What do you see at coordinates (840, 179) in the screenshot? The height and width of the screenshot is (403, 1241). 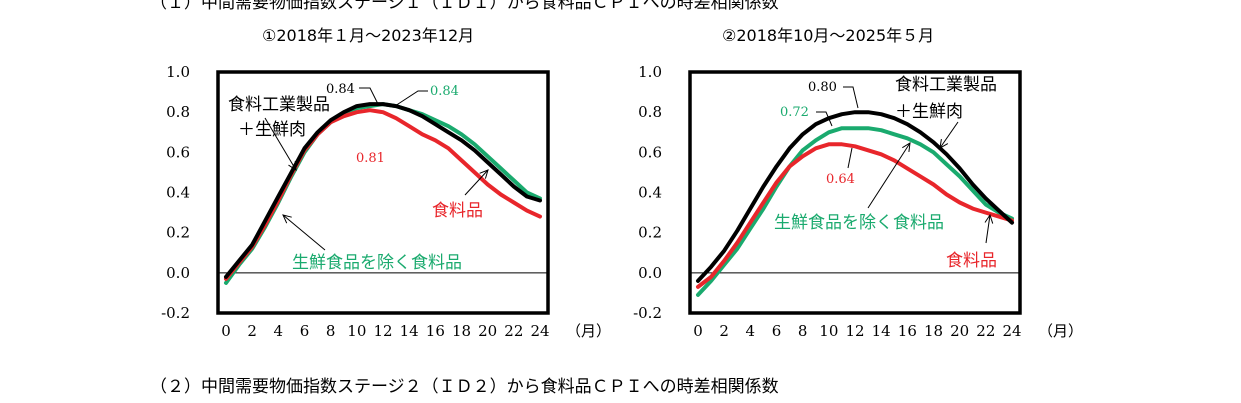 I see `peak-annotation: 0.64` at bounding box center [840, 179].